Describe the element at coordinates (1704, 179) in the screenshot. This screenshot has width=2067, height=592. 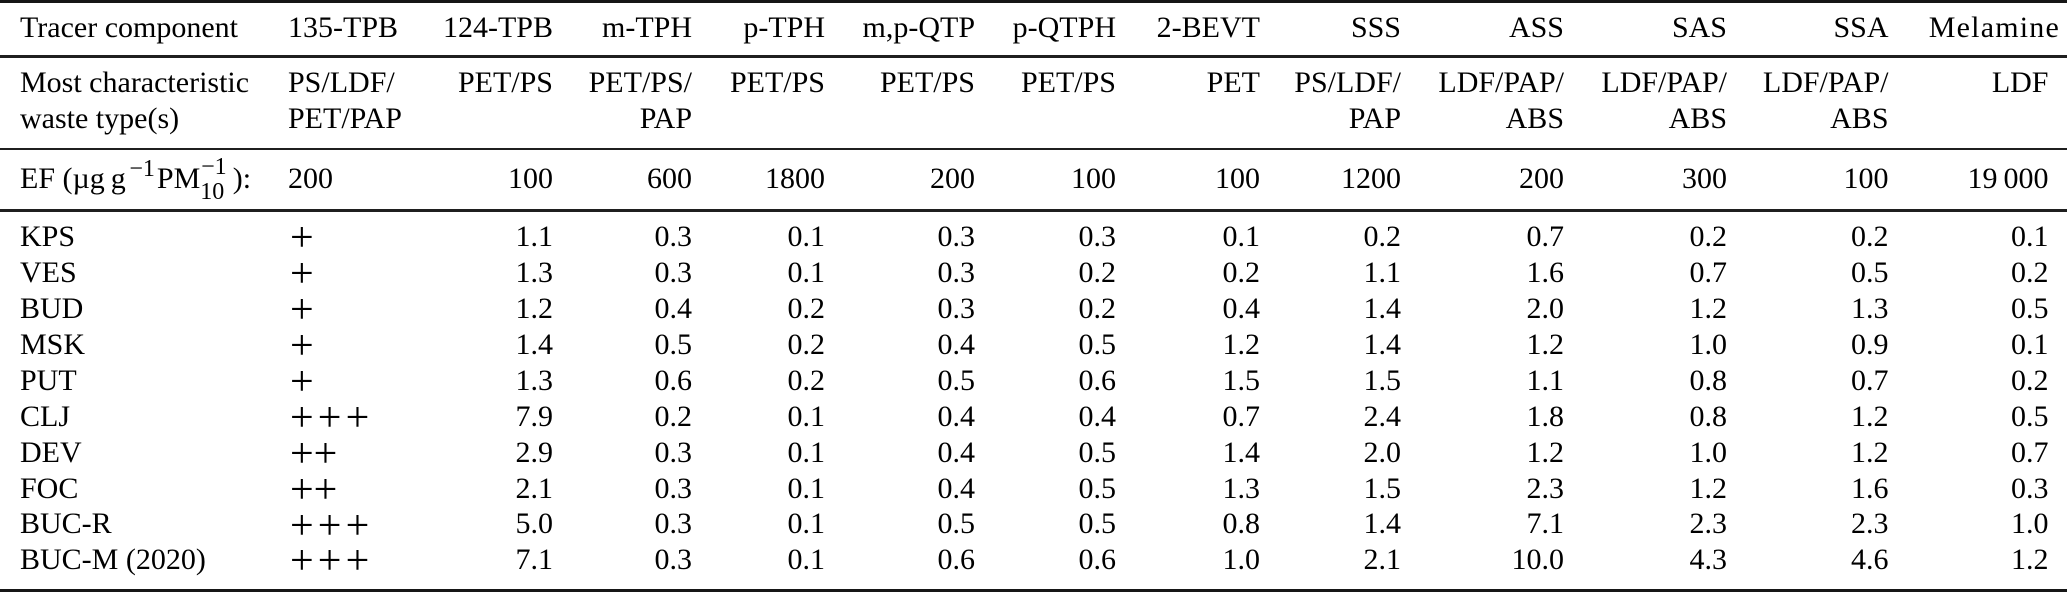
I see `ef-cell: 300` at that location.